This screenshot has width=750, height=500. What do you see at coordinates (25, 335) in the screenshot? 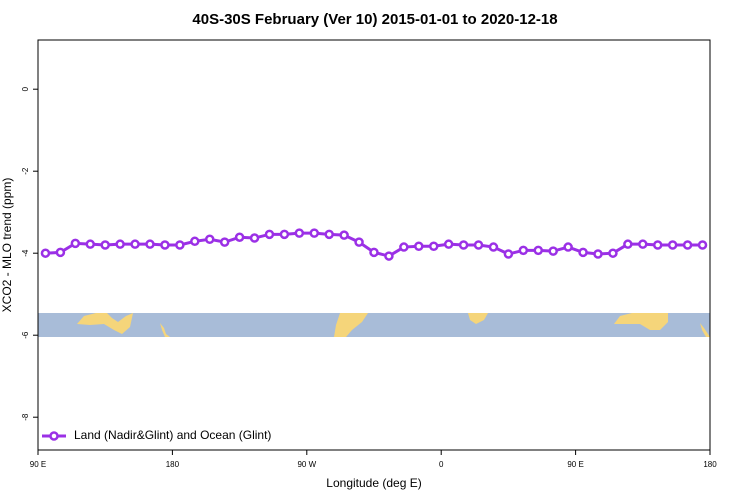
I see `y-tick-label: -6` at bounding box center [25, 335].